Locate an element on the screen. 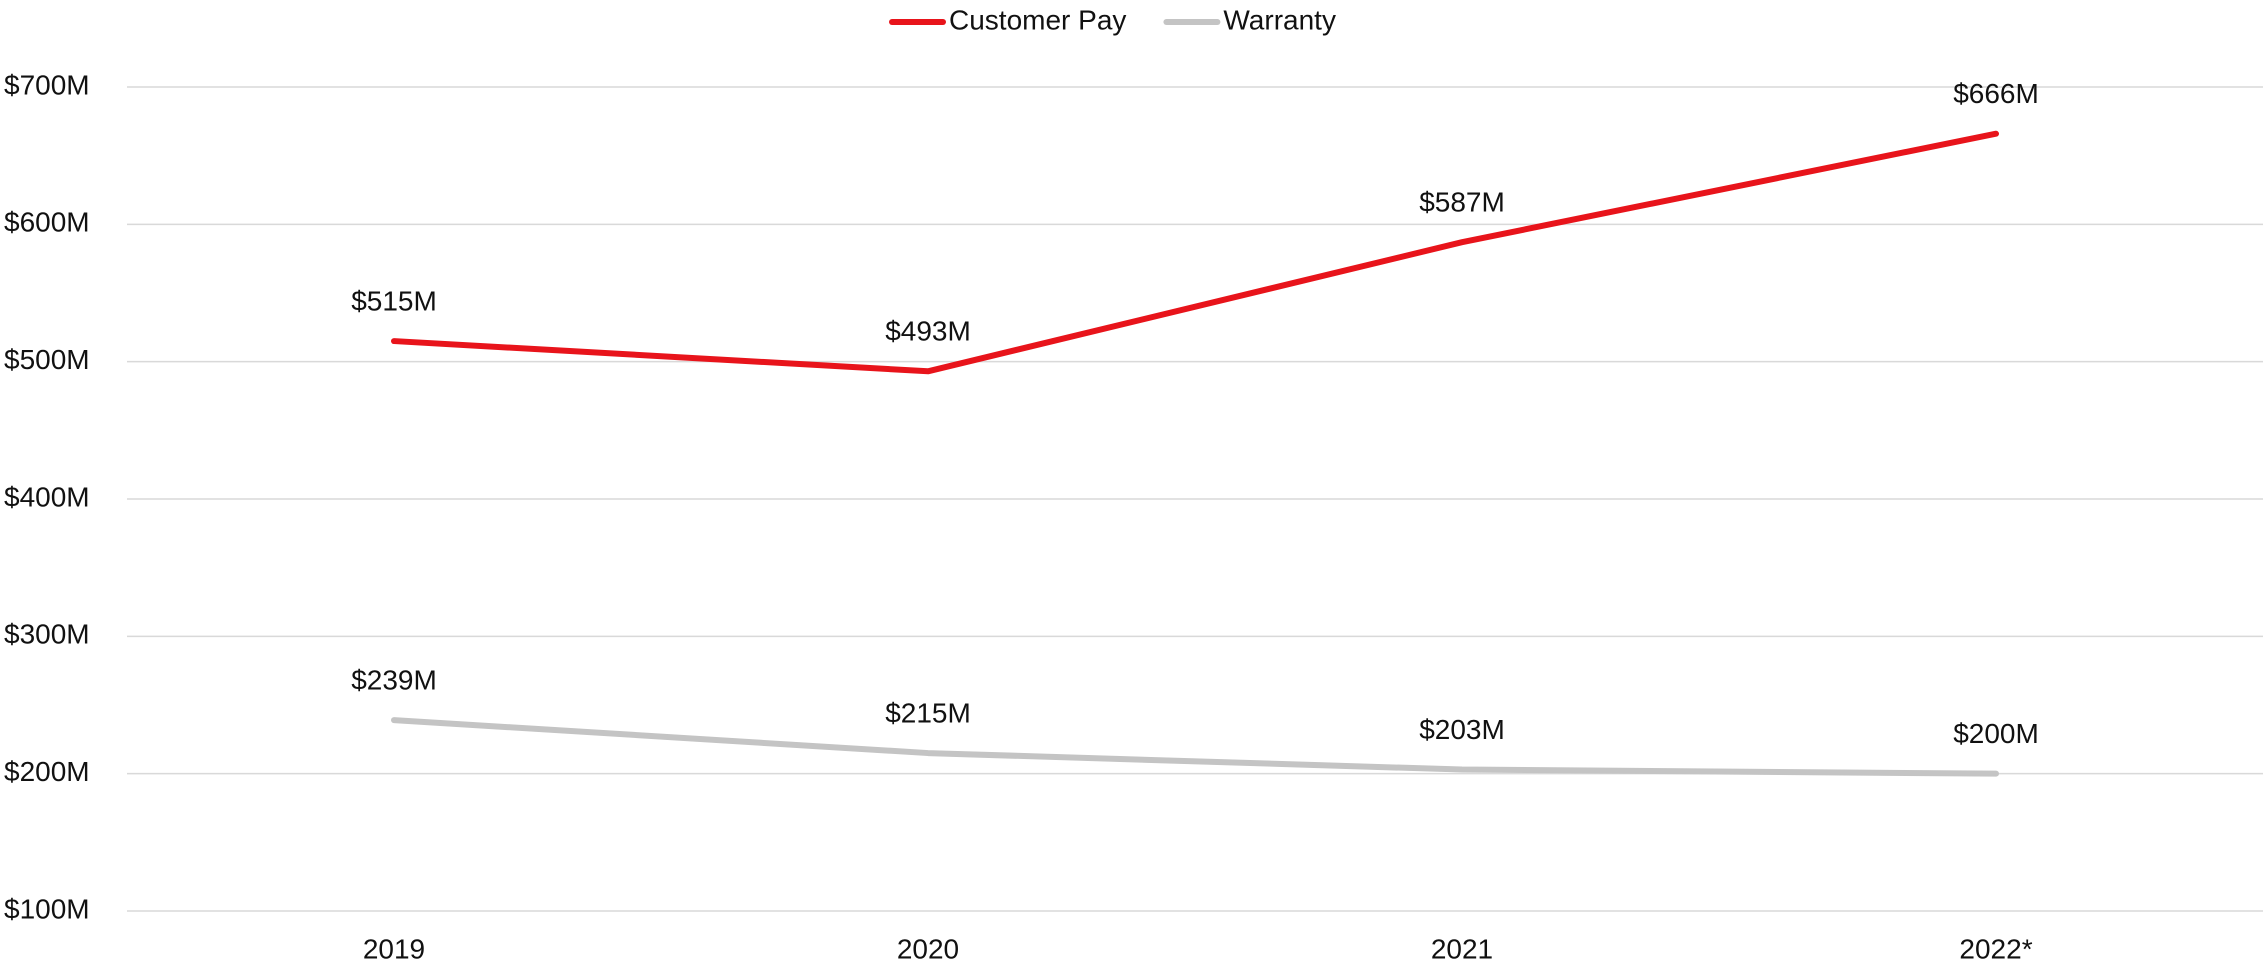 This screenshot has width=2267, height=965. y-tick-label: $500M is located at coordinates (47, 359).